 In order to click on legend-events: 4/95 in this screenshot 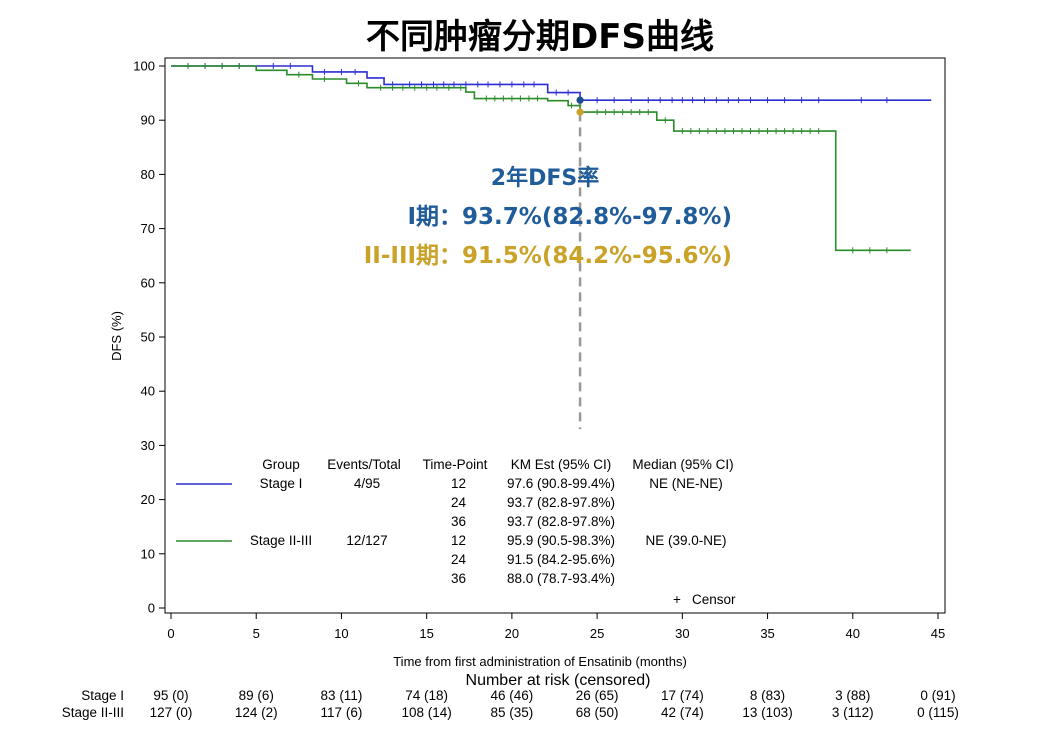, I will do `click(367, 483)`.